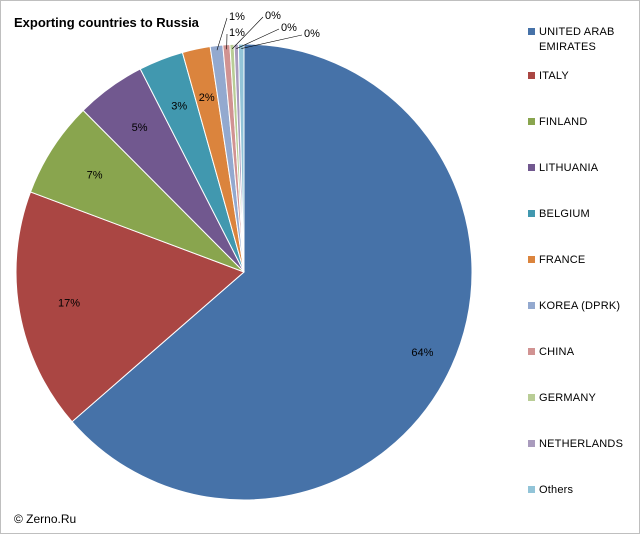  What do you see at coordinates (568, 398) in the screenshot?
I see `legend-label: GERMANY` at bounding box center [568, 398].